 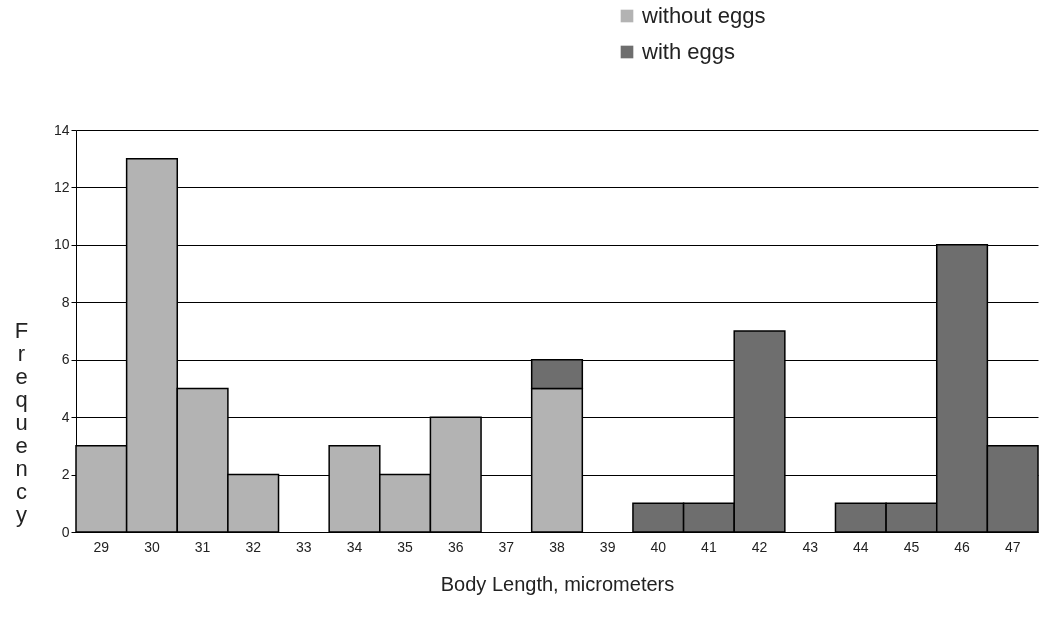 I want to click on x-tick-label: 35, so click(x=405, y=546).